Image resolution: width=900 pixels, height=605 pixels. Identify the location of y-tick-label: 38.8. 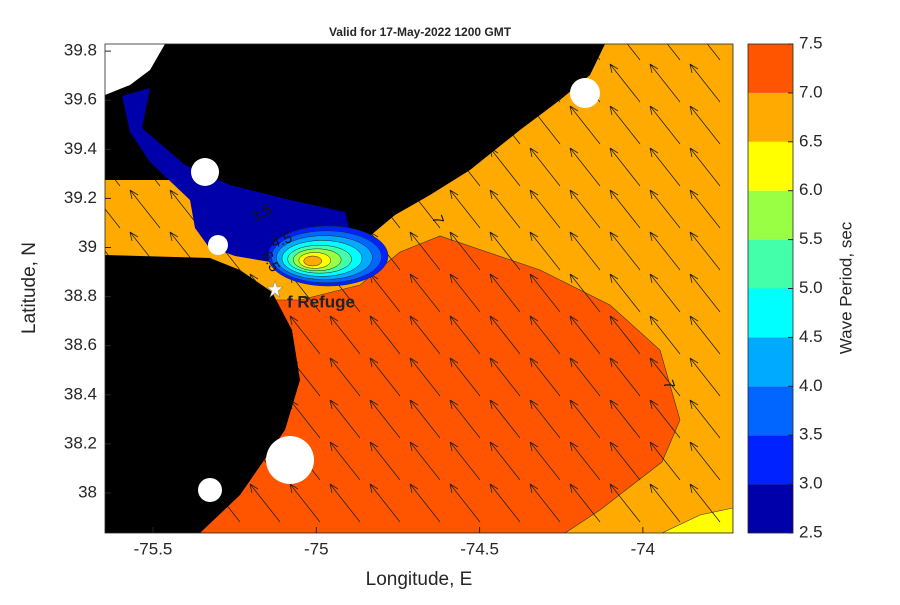
(80, 295).